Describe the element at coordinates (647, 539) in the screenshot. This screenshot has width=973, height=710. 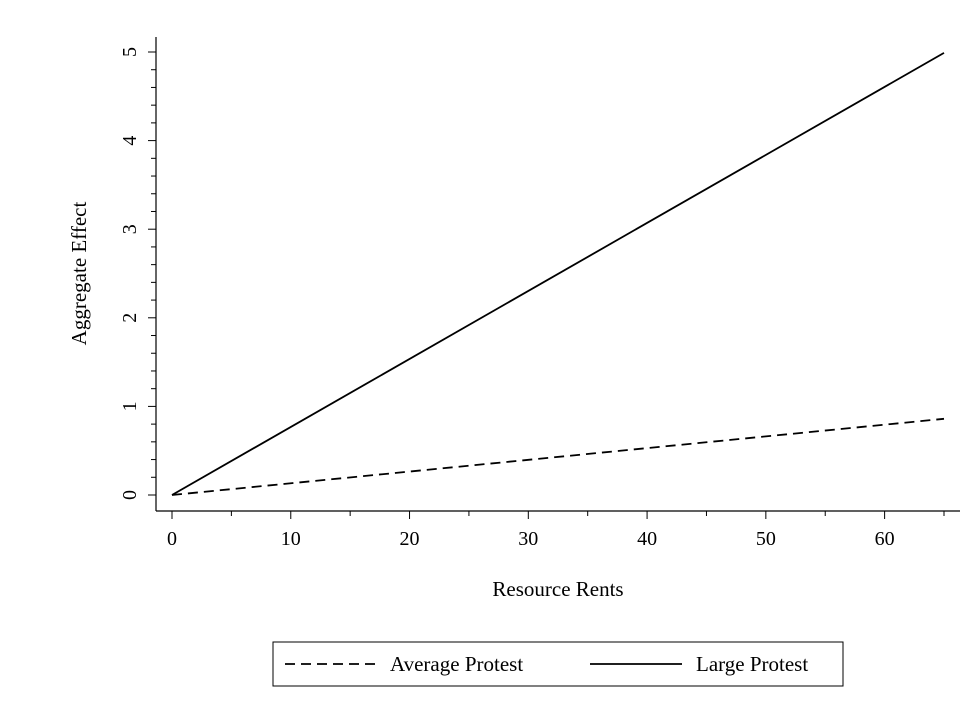
I see `x-tick-label: 40` at that location.